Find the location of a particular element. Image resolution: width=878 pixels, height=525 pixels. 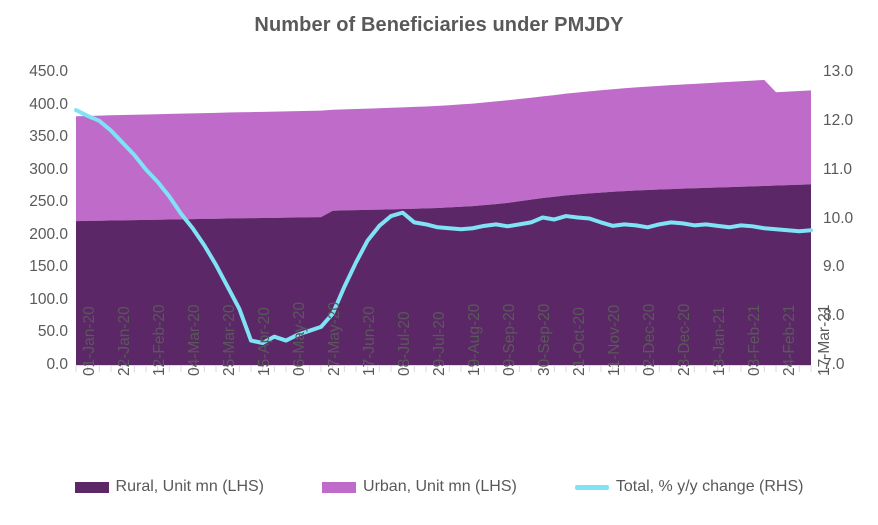

y-axis-left-tick-label: 200.0 is located at coordinates (48, 234).